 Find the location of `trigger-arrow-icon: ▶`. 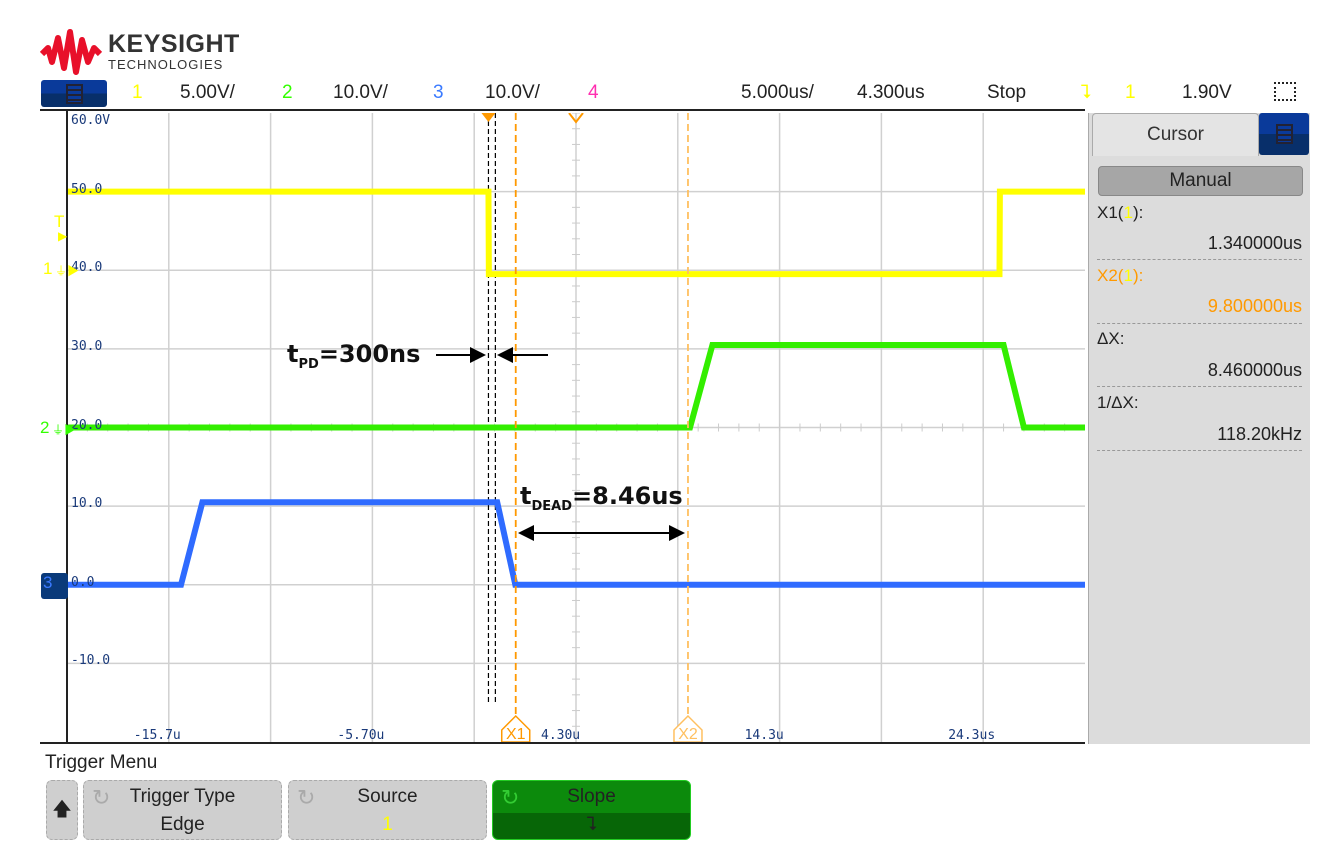

trigger-arrow-icon: ▶ is located at coordinates (63, 236).